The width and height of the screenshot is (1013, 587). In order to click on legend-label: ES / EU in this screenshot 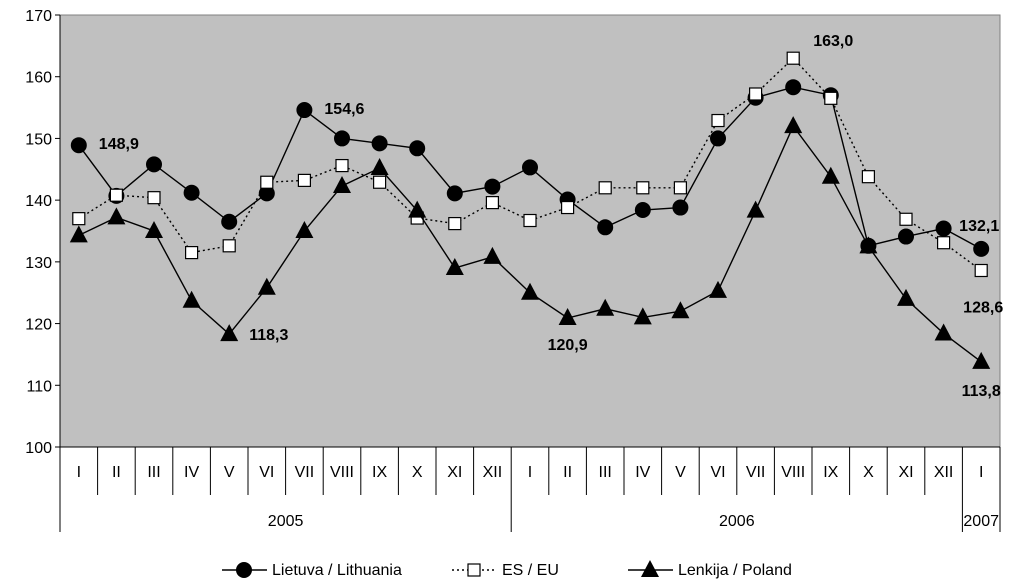, I will do `click(530, 570)`.